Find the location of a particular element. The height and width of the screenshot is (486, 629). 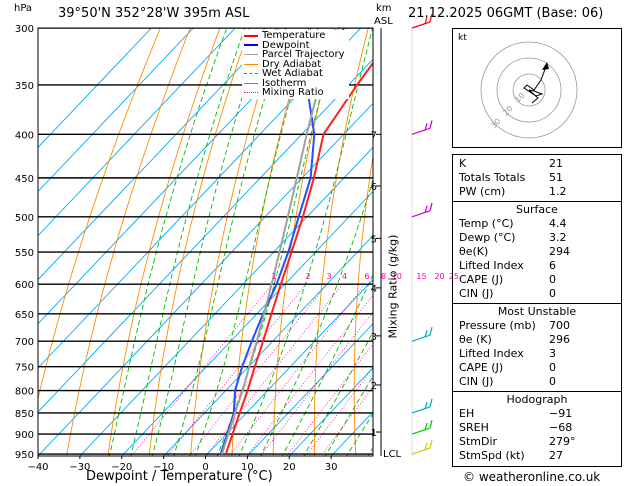

legend-item: Dewpoint is located at coordinates (294, 45).